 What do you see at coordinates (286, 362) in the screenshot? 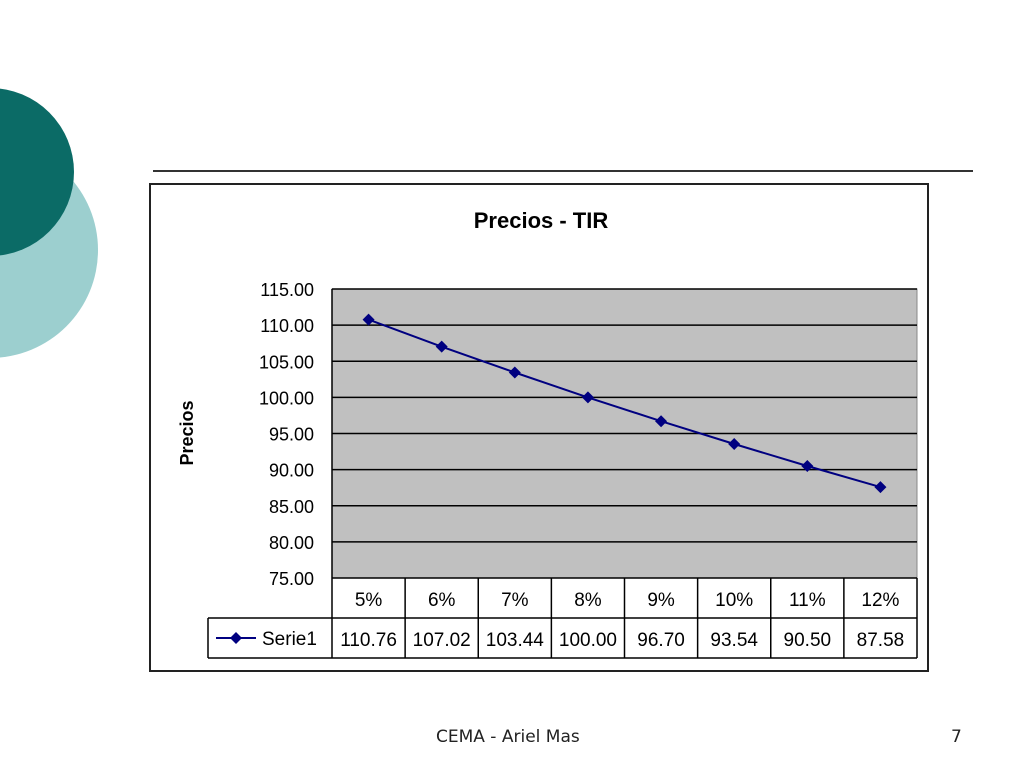
I see `y-tick-label: 105.00` at bounding box center [286, 362].